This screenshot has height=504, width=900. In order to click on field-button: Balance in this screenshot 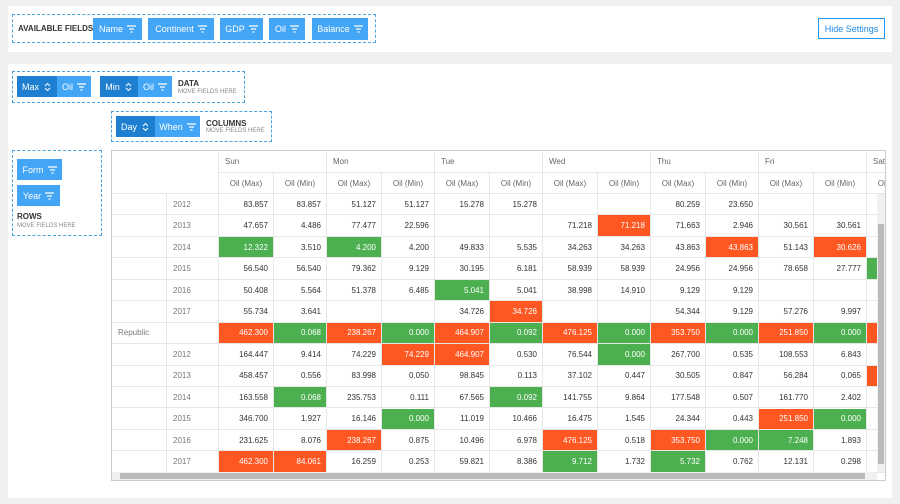, I will do `click(340, 29)`.